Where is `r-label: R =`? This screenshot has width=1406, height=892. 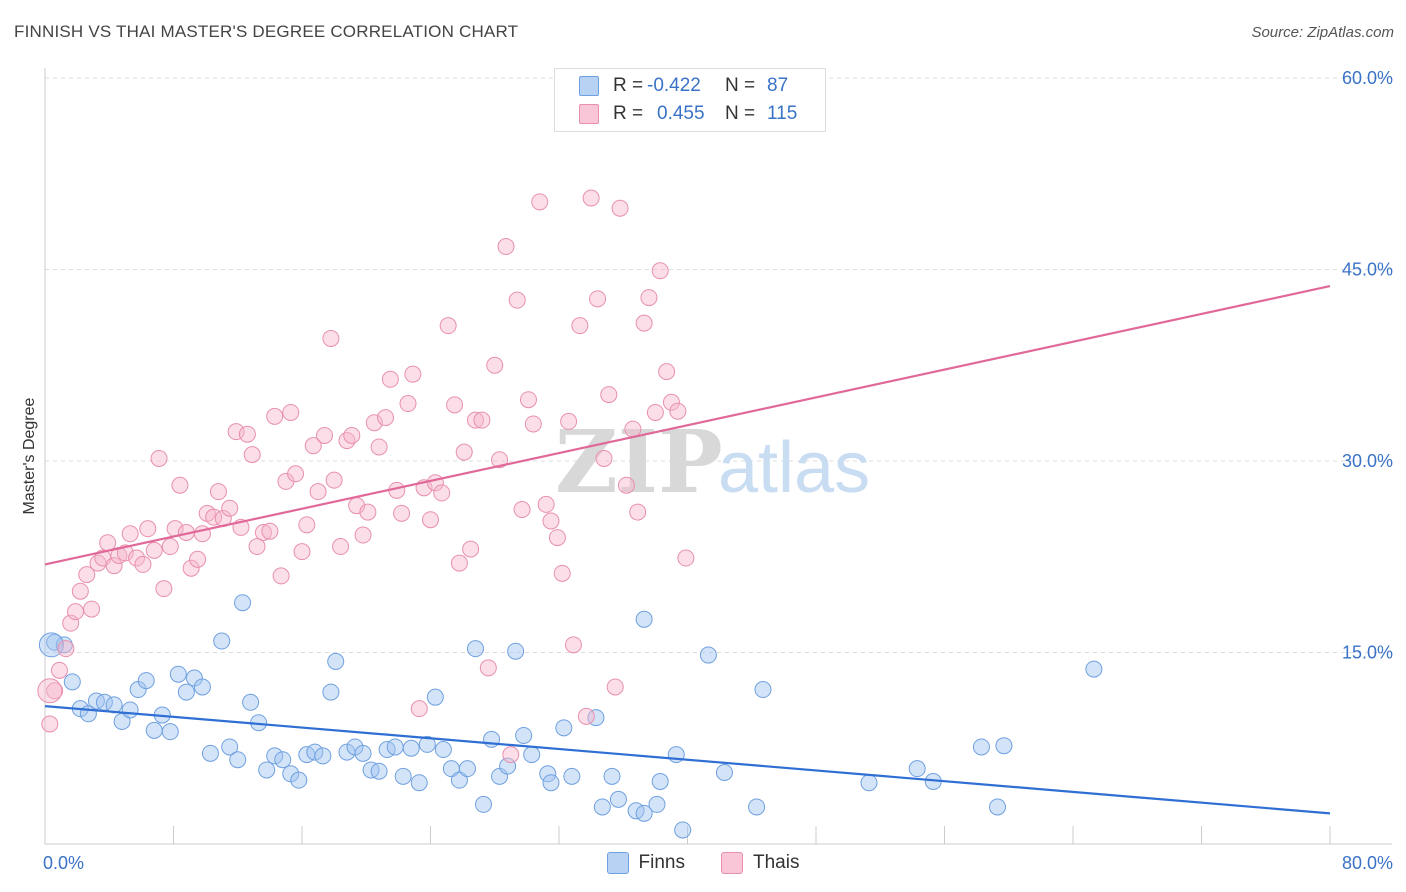
r-label: R = is located at coordinates (628, 85).